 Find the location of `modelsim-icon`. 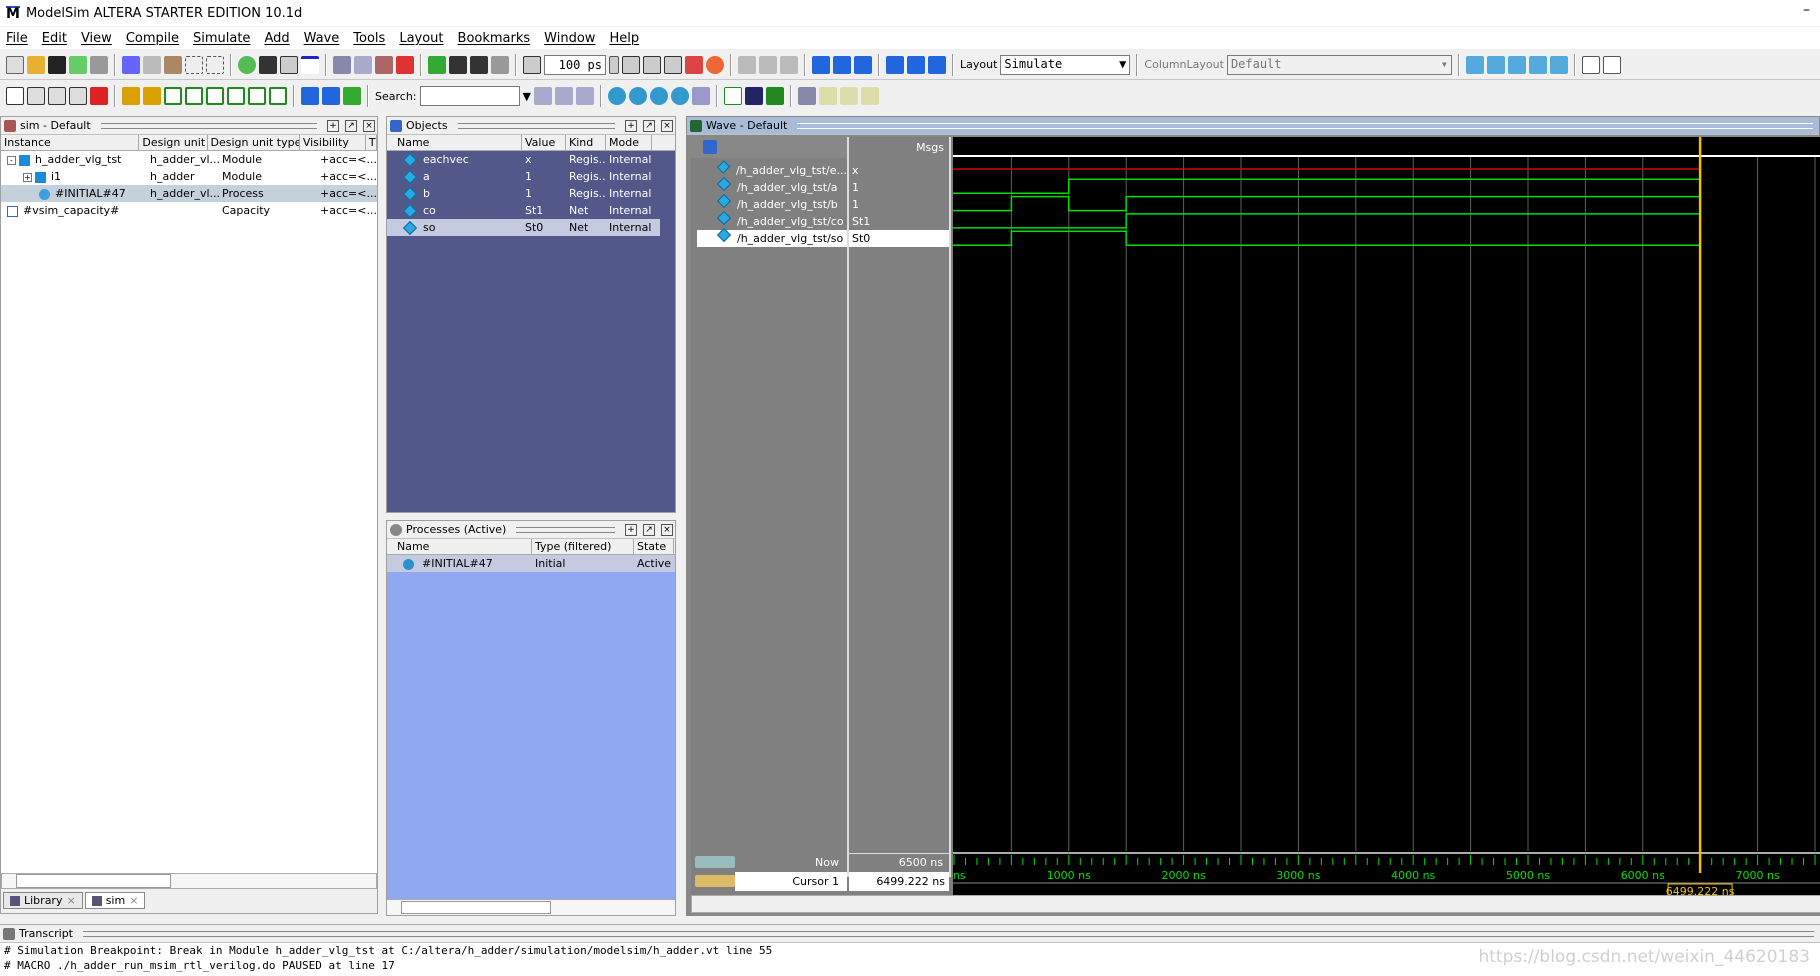

modelsim-icon is located at coordinates (310, 64).